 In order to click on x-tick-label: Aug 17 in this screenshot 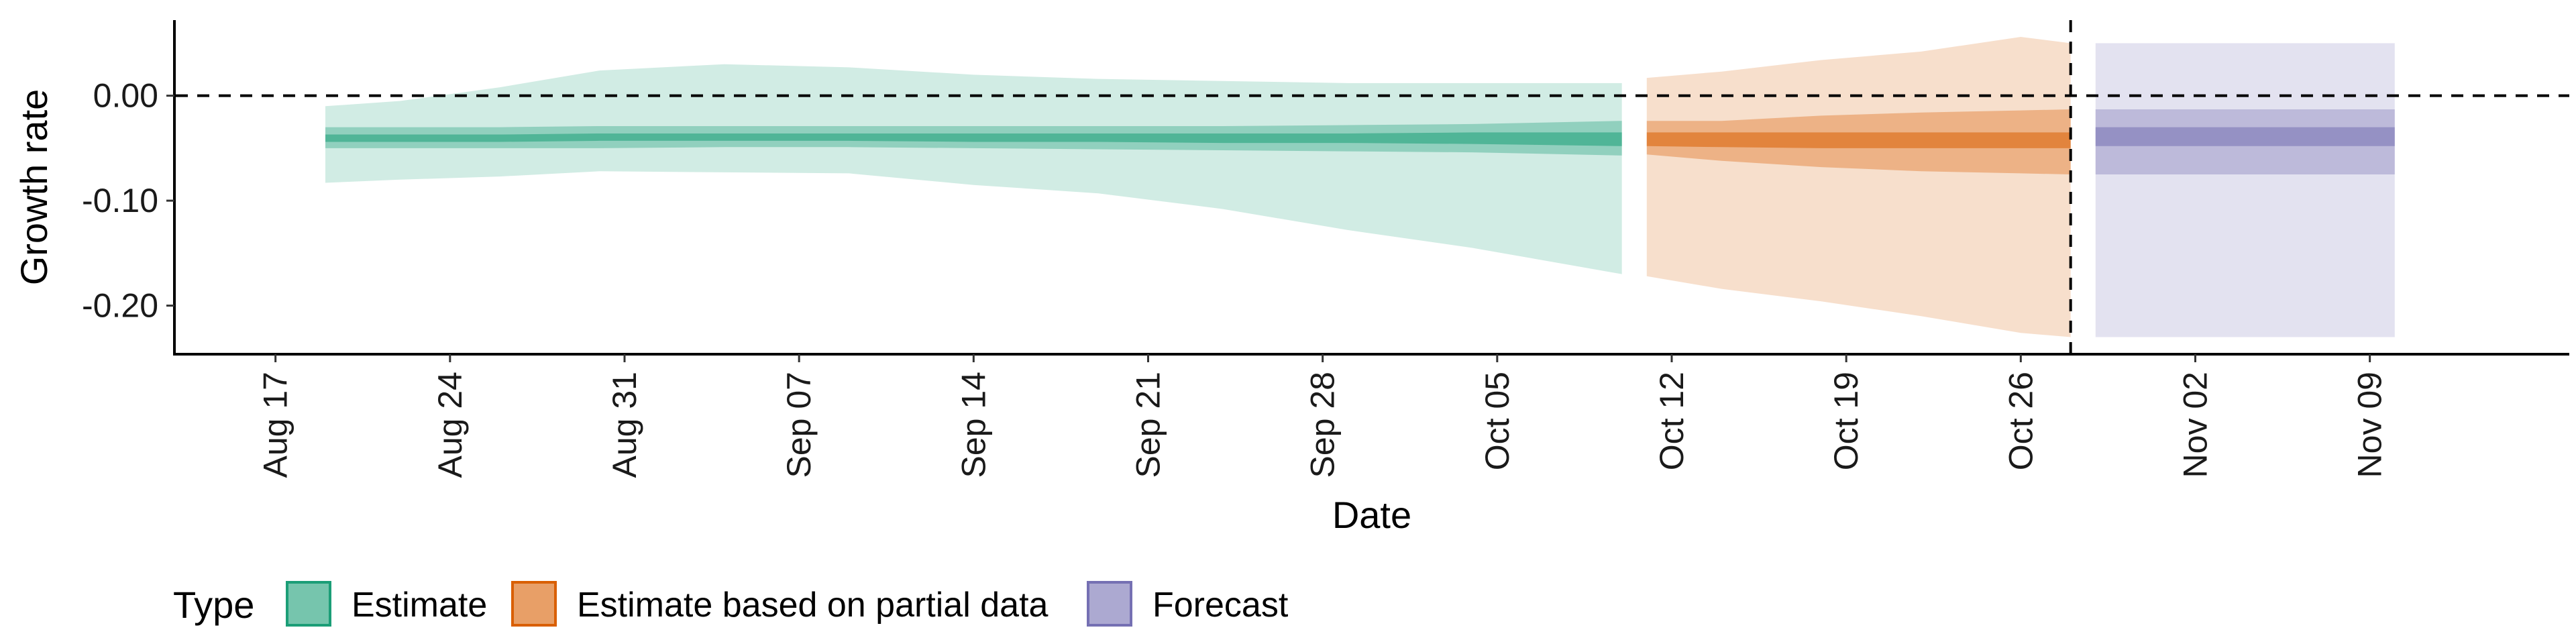, I will do `click(275, 425)`.